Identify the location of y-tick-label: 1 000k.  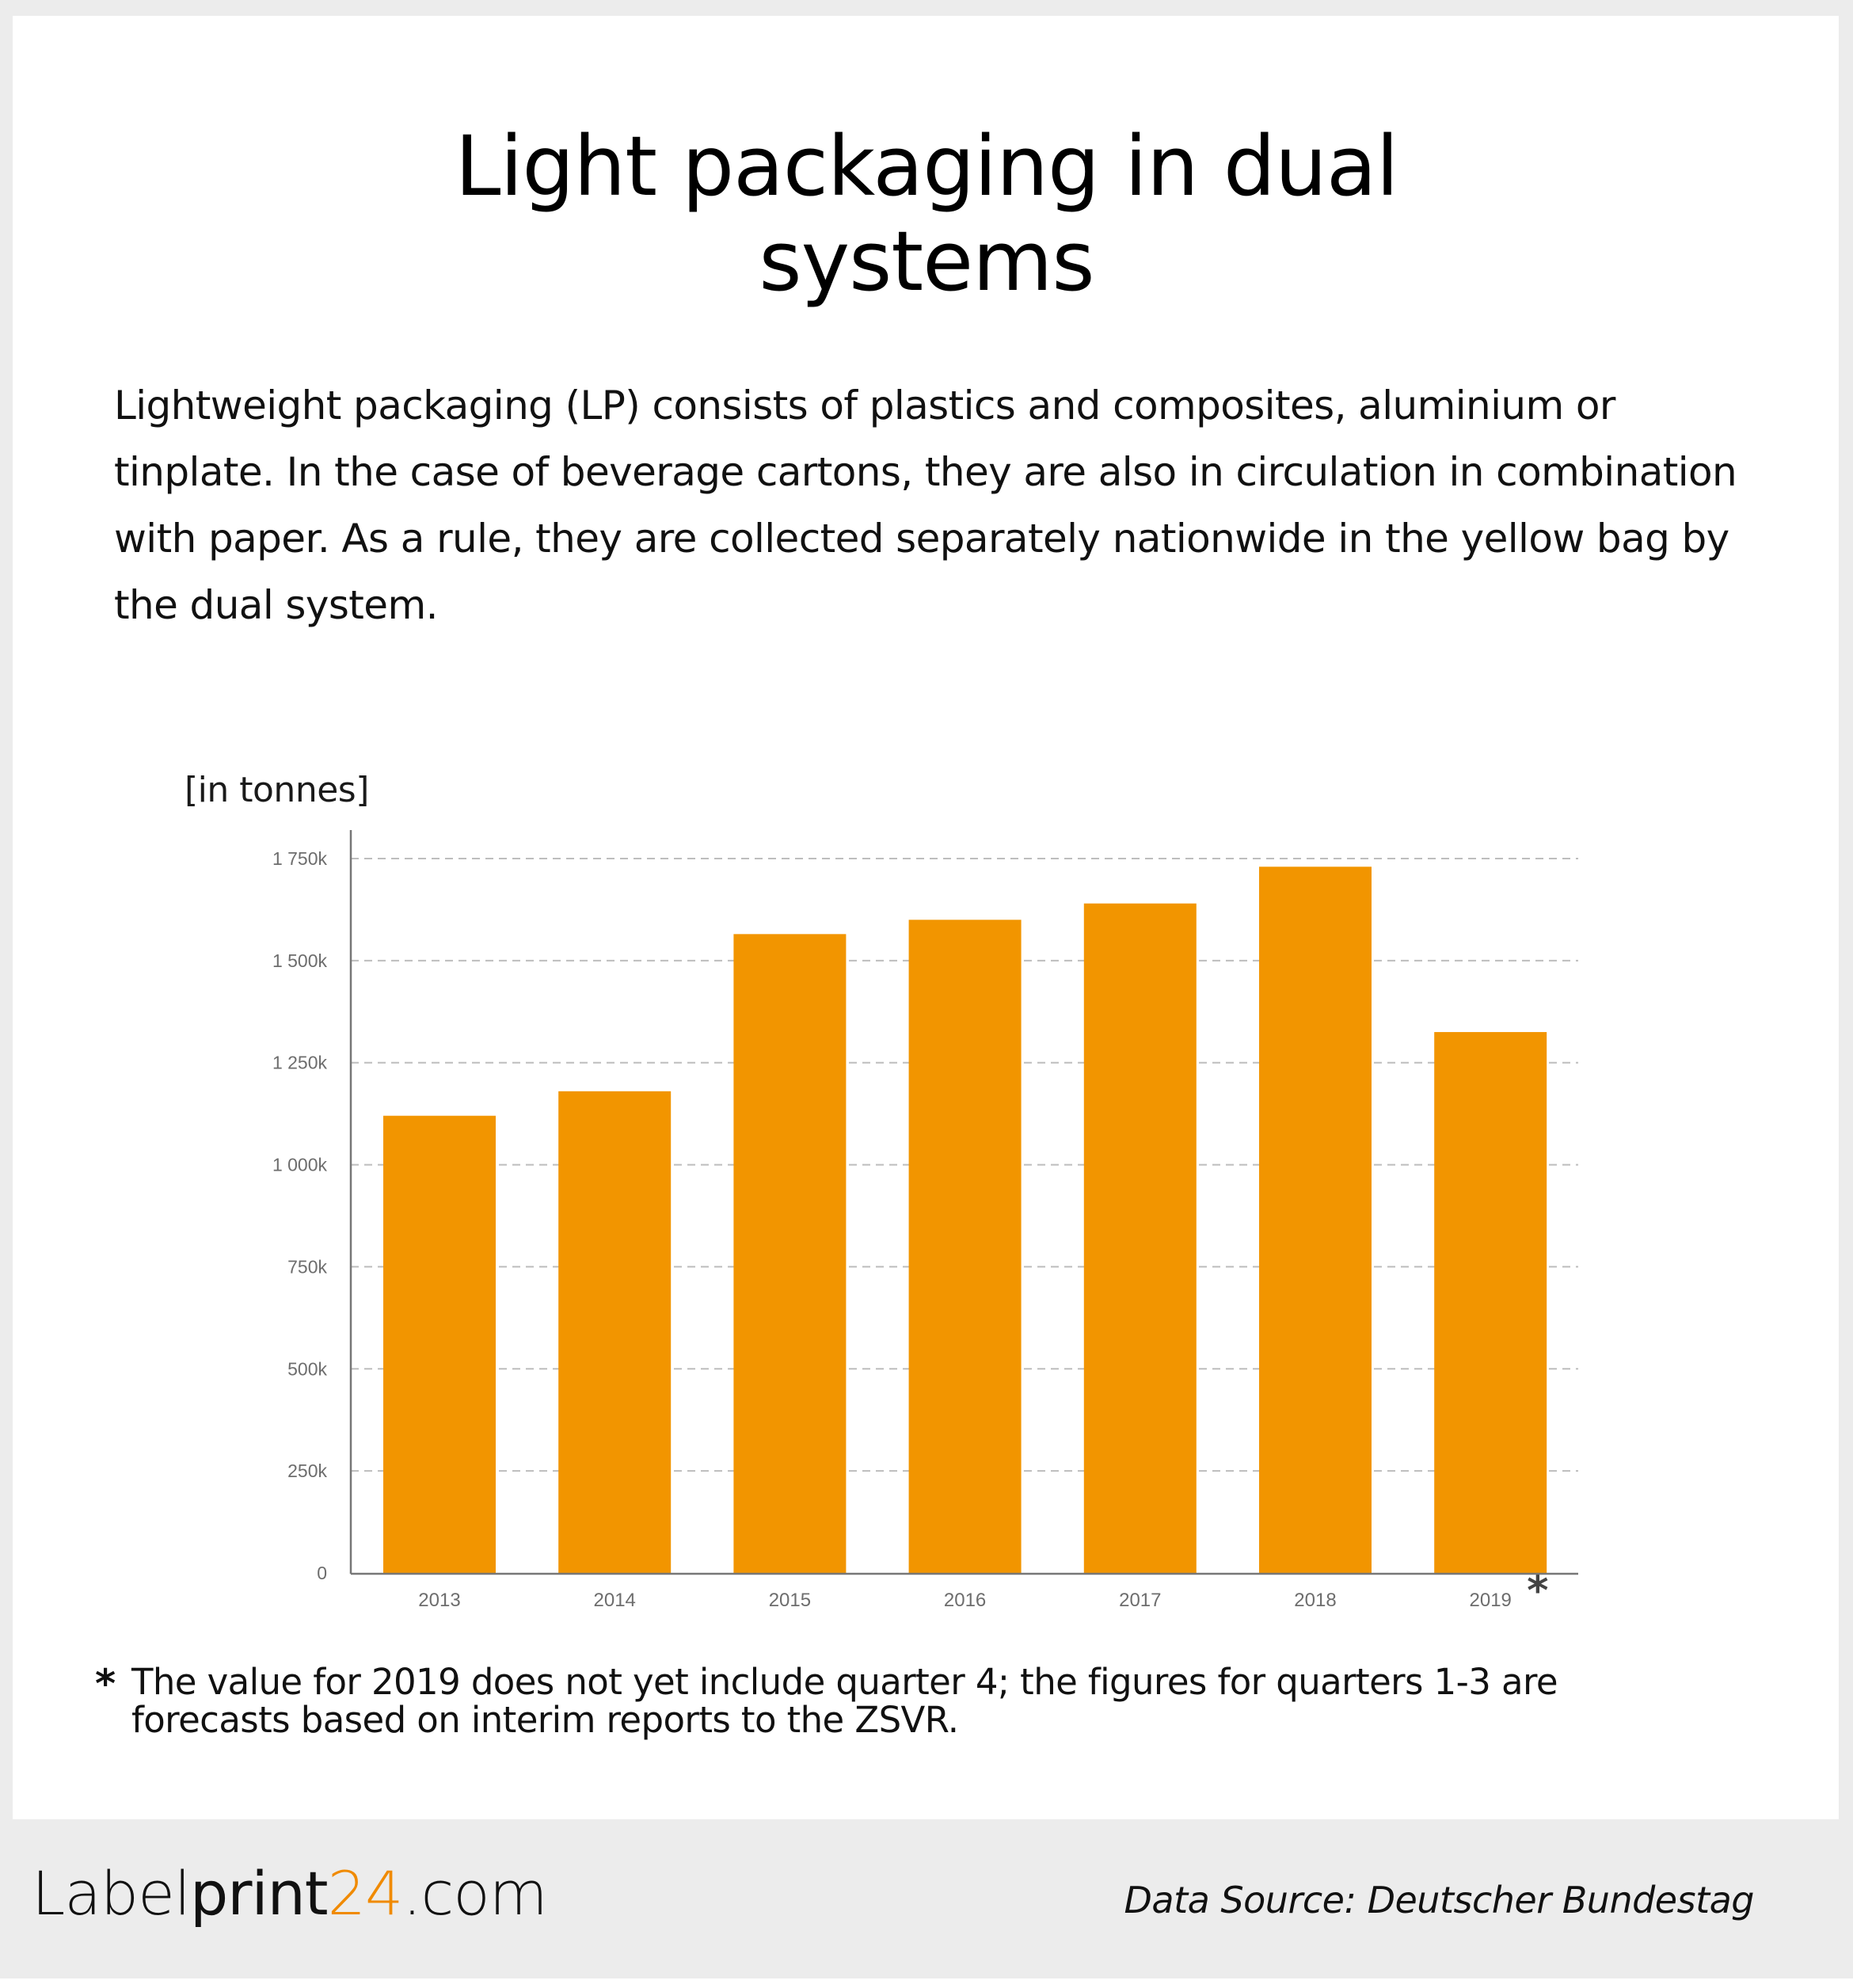
(300, 1165).